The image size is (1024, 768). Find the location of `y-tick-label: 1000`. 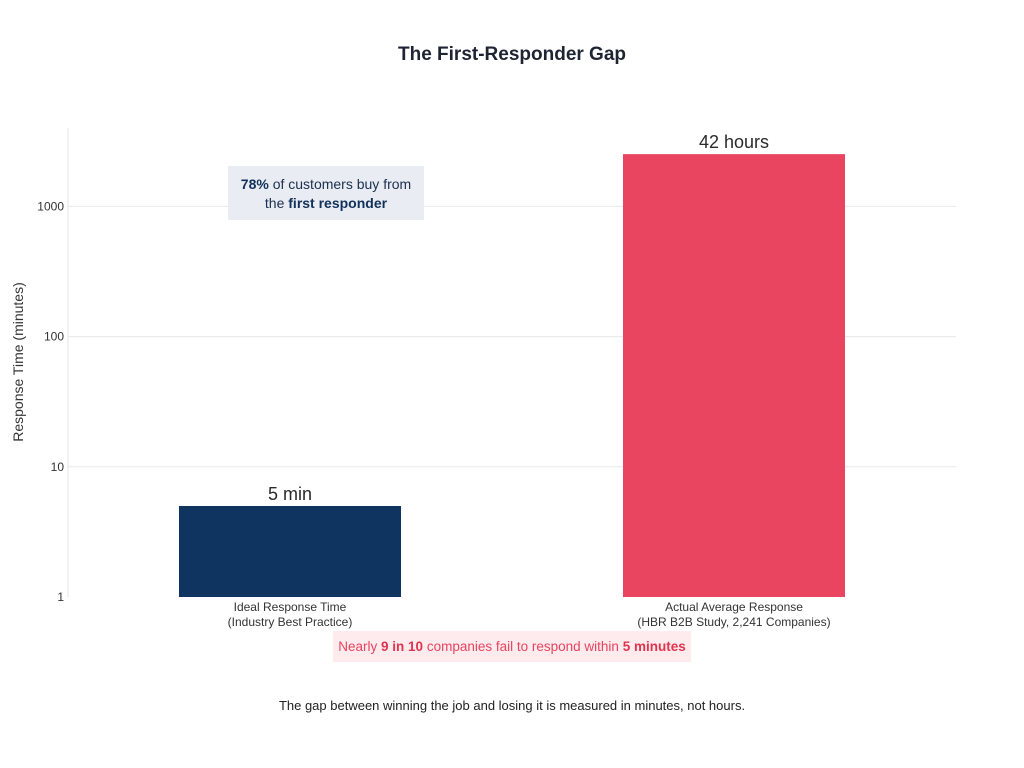

y-tick-label: 1000 is located at coordinates (50, 206).